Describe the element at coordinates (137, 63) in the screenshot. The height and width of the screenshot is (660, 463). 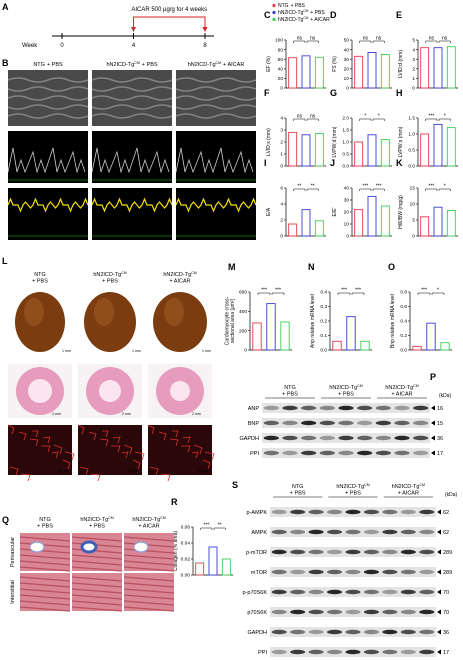
I see `group-sup: CM` at that location.